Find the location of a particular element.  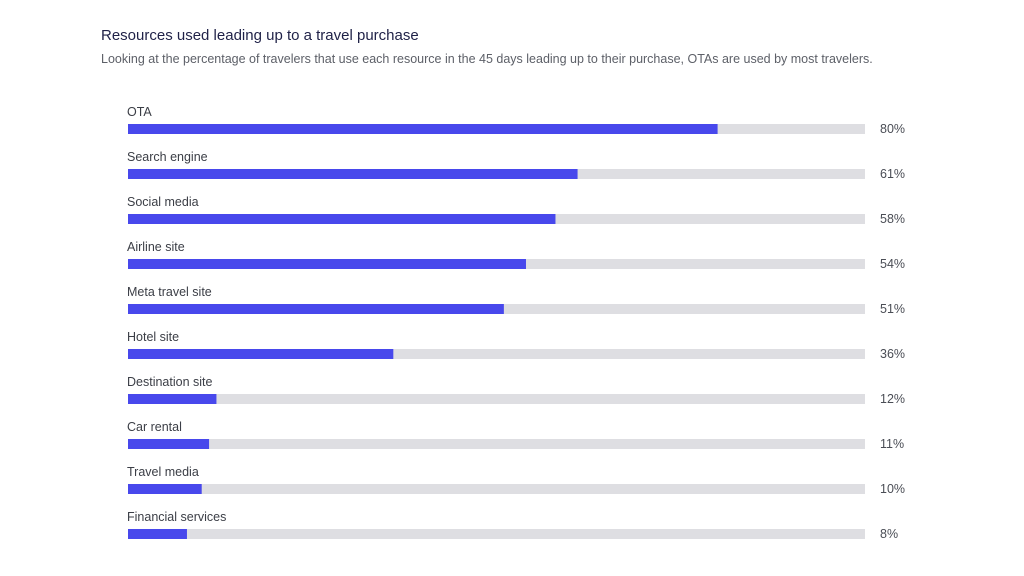

bar-financial-services is located at coordinates (157, 534).